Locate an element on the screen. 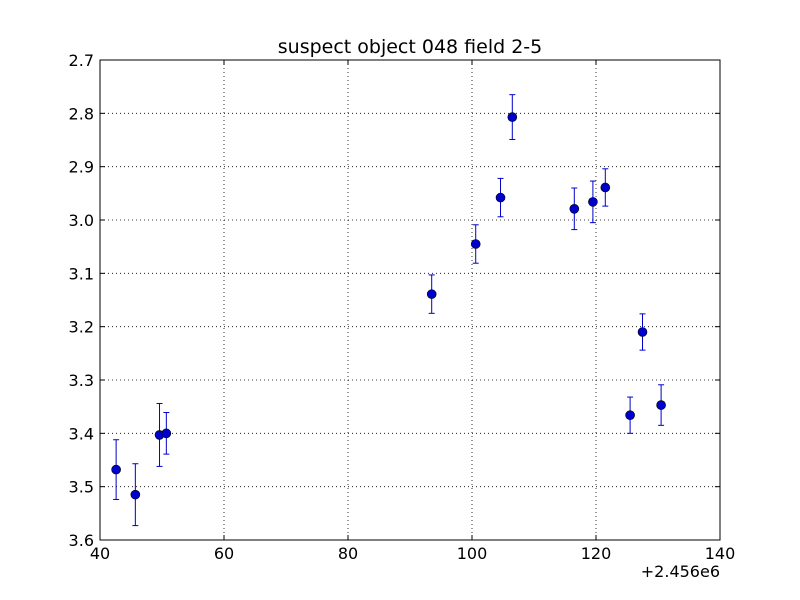 This screenshot has width=800, height=600. y-tick-label: 3.2 is located at coordinates (81, 327).